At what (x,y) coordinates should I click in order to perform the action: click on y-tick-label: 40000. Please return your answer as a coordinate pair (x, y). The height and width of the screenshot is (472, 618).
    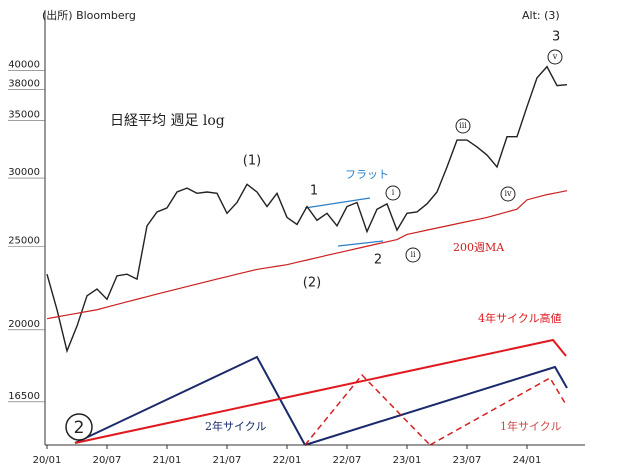
    Looking at the image, I should click on (24, 64).